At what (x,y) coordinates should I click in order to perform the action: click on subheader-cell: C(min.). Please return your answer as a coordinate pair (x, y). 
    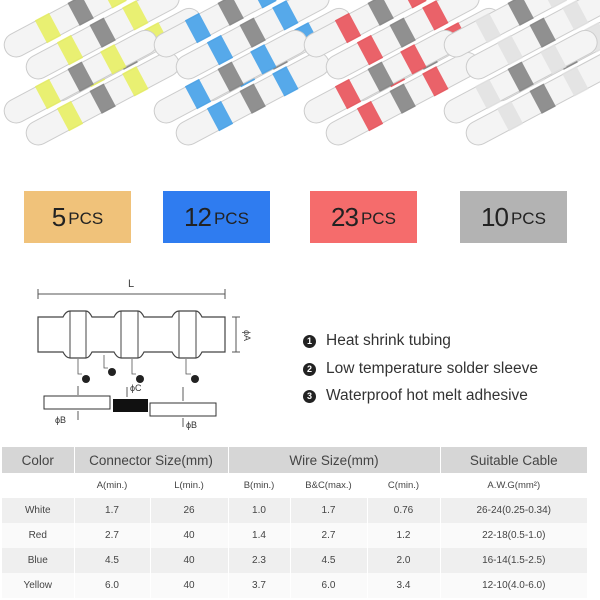
    Looking at the image, I should click on (404, 485).